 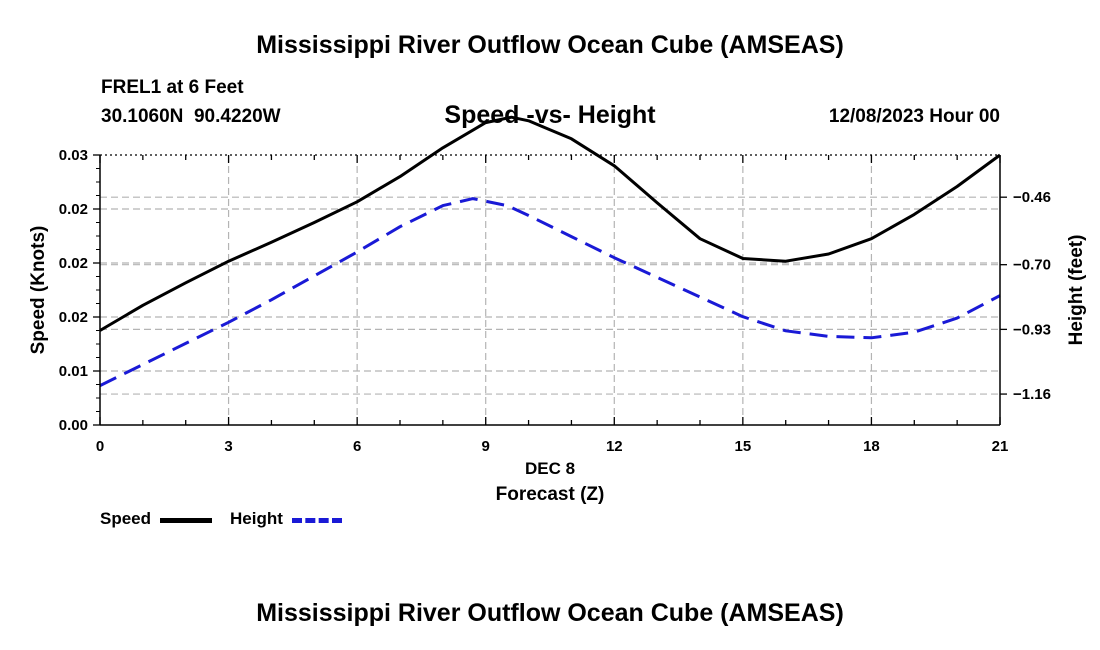 What do you see at coordinates (228, 446) in the screenshot?
I see `x-tick-label: 3` at bounding box center [228, 446].